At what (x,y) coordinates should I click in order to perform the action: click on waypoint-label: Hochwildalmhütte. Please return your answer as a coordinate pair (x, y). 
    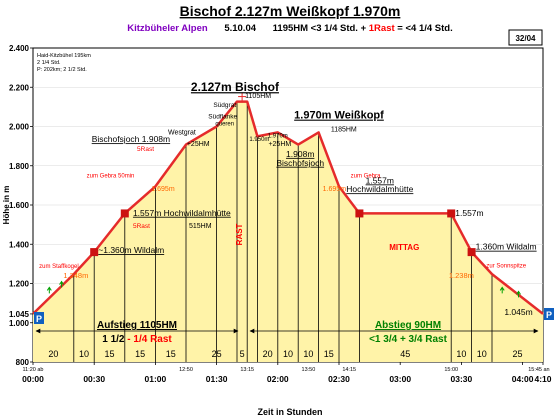
    Looking at the image, I should click on (379, 189).